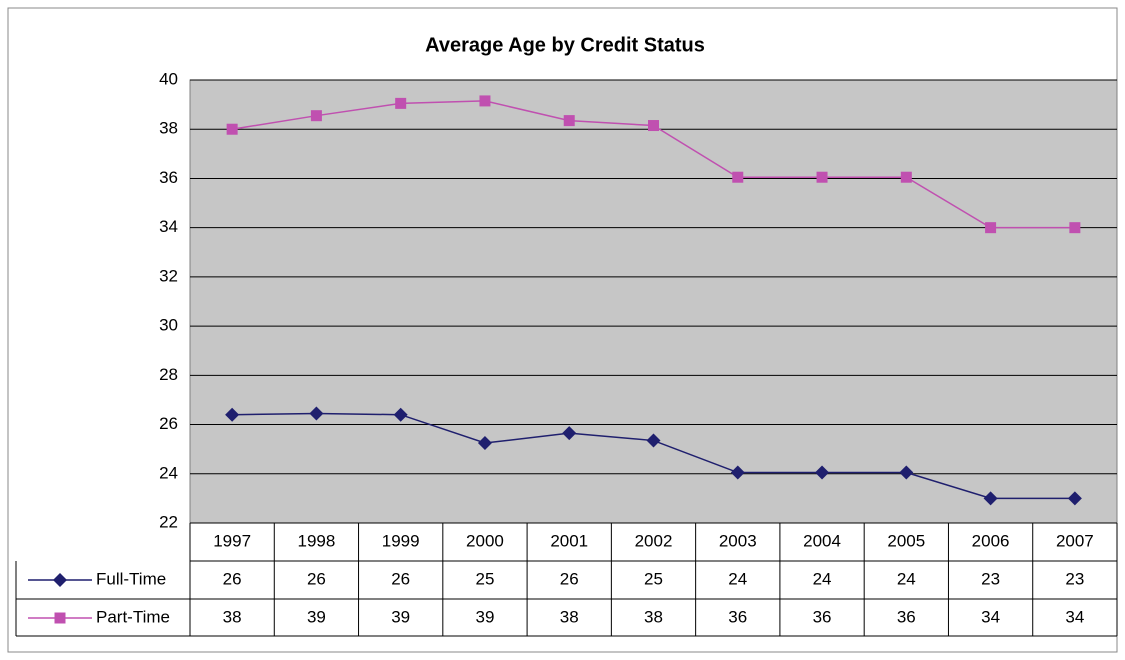  What do you see at coordinates (401, 540) in the screenshot?
I see `x-tick-label: 1999` at bounding box center [401, 540].